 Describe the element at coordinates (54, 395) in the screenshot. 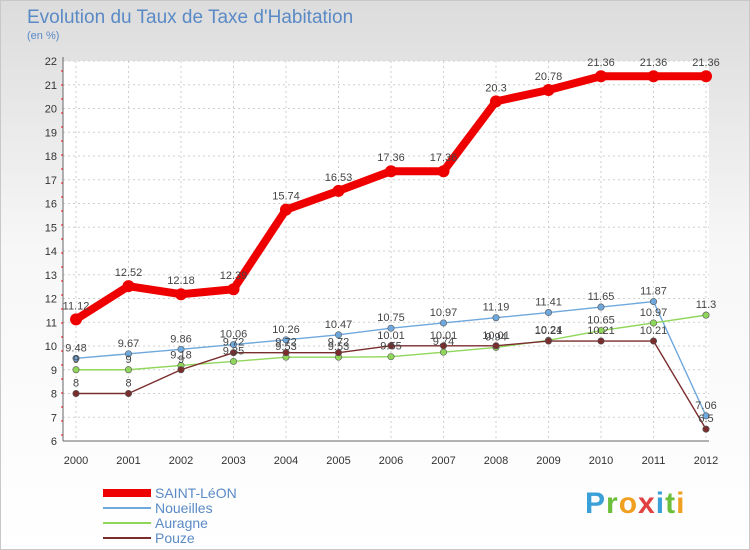

I see `y-tick-label: 8` at that location.